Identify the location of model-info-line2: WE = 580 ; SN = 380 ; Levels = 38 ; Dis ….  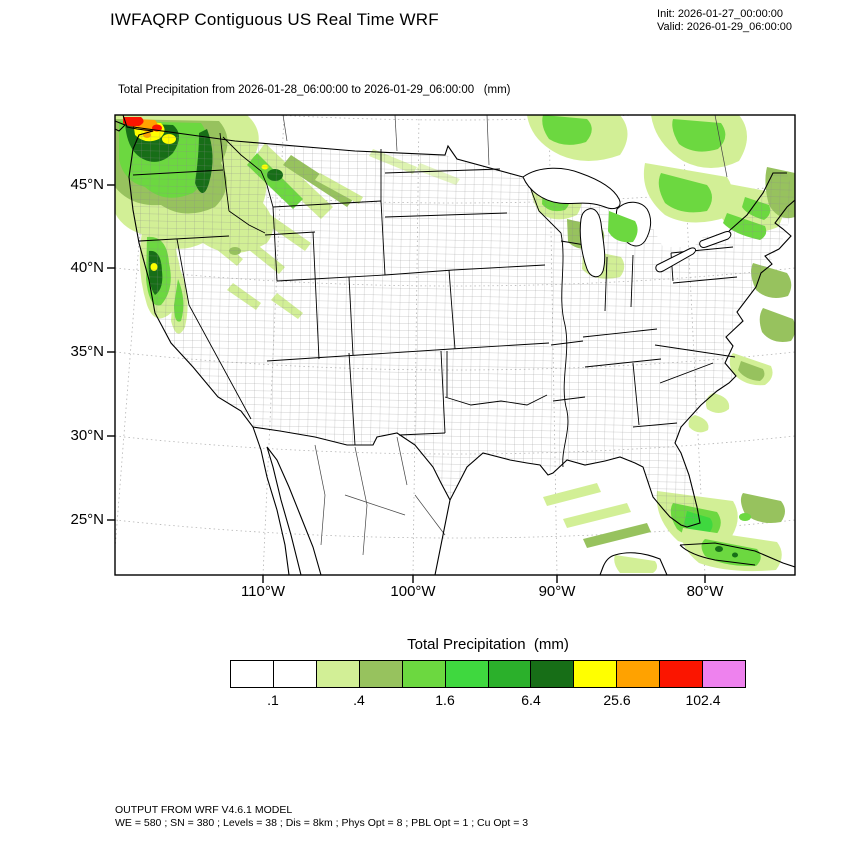
(322, 823).